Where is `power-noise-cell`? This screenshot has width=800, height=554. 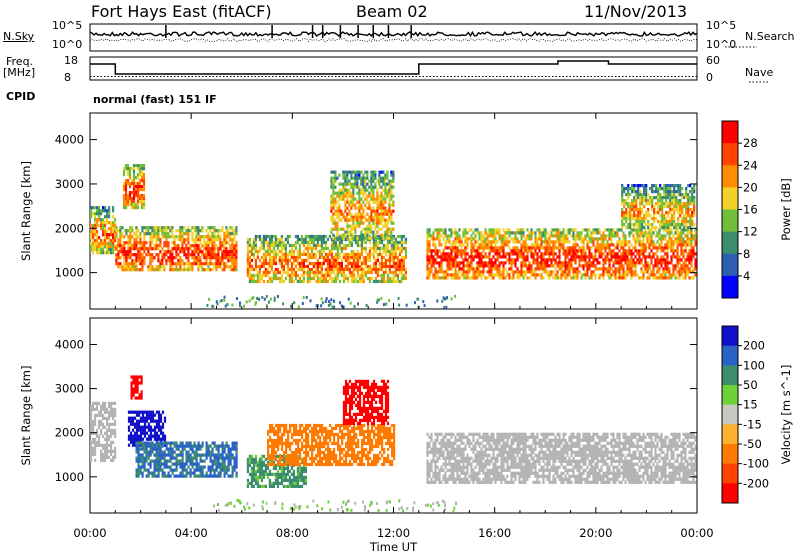
power-noise-cell is located at coordinates (216, 302).